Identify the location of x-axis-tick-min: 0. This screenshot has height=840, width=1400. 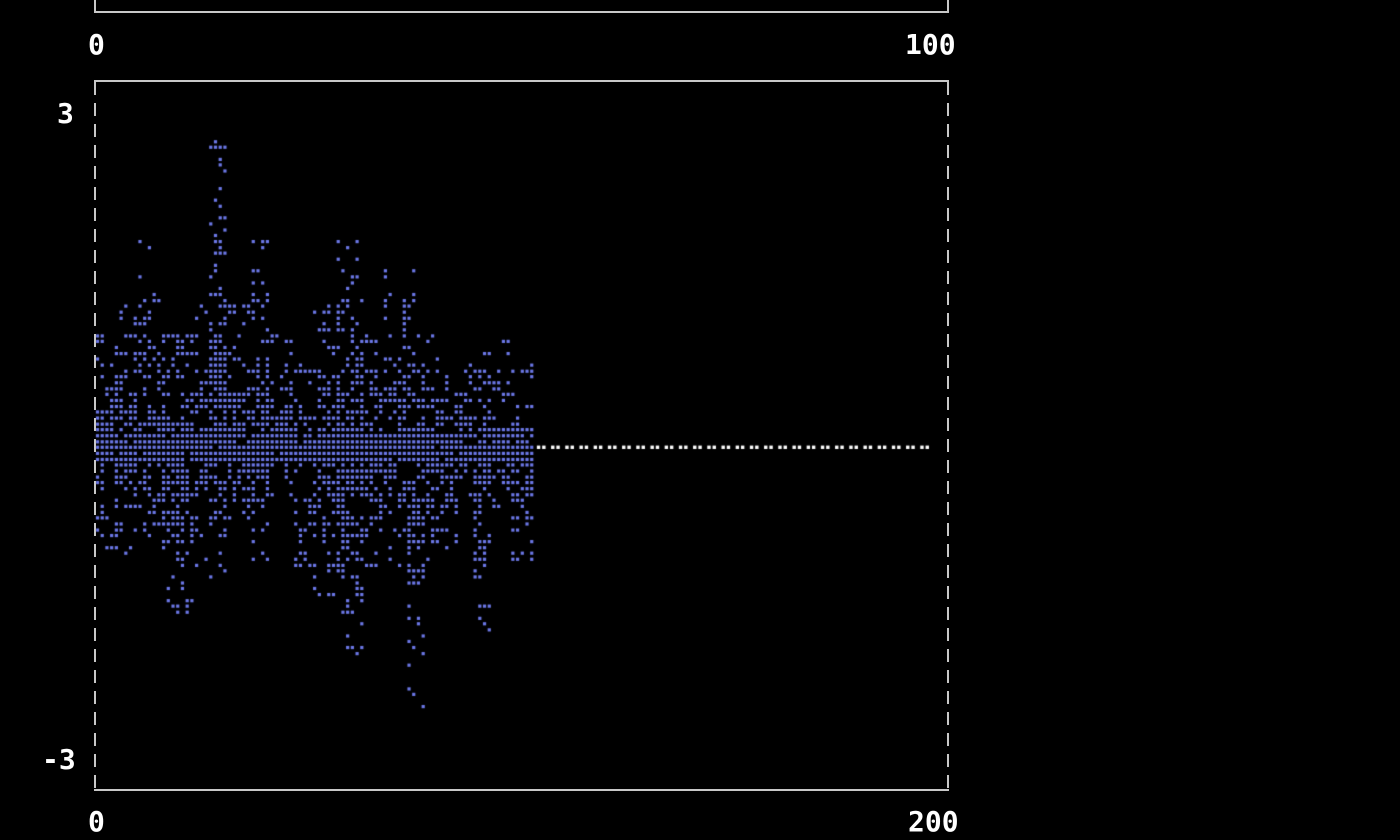
(96, 821).